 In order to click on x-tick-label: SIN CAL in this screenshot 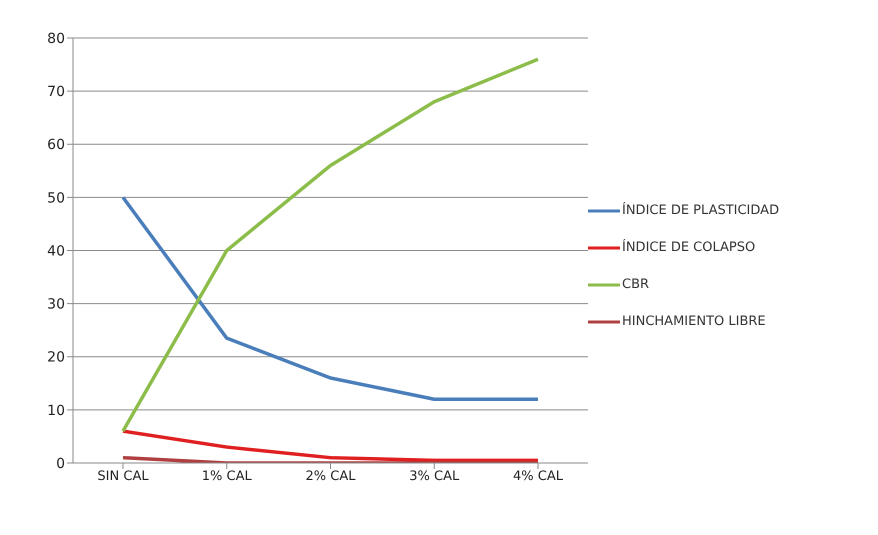, I will do `click(123, 476)`.